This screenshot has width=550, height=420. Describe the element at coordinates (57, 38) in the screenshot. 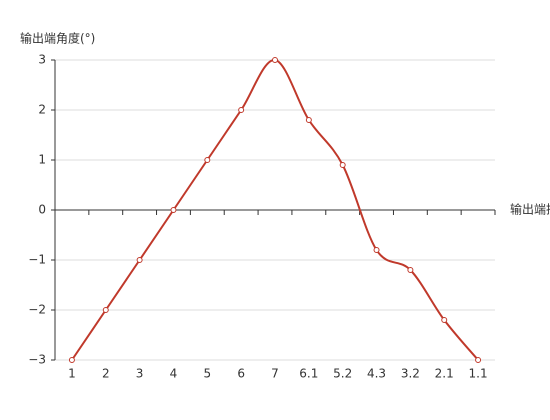

I see `y-axis-label: 输出端角度(°)` at that location.